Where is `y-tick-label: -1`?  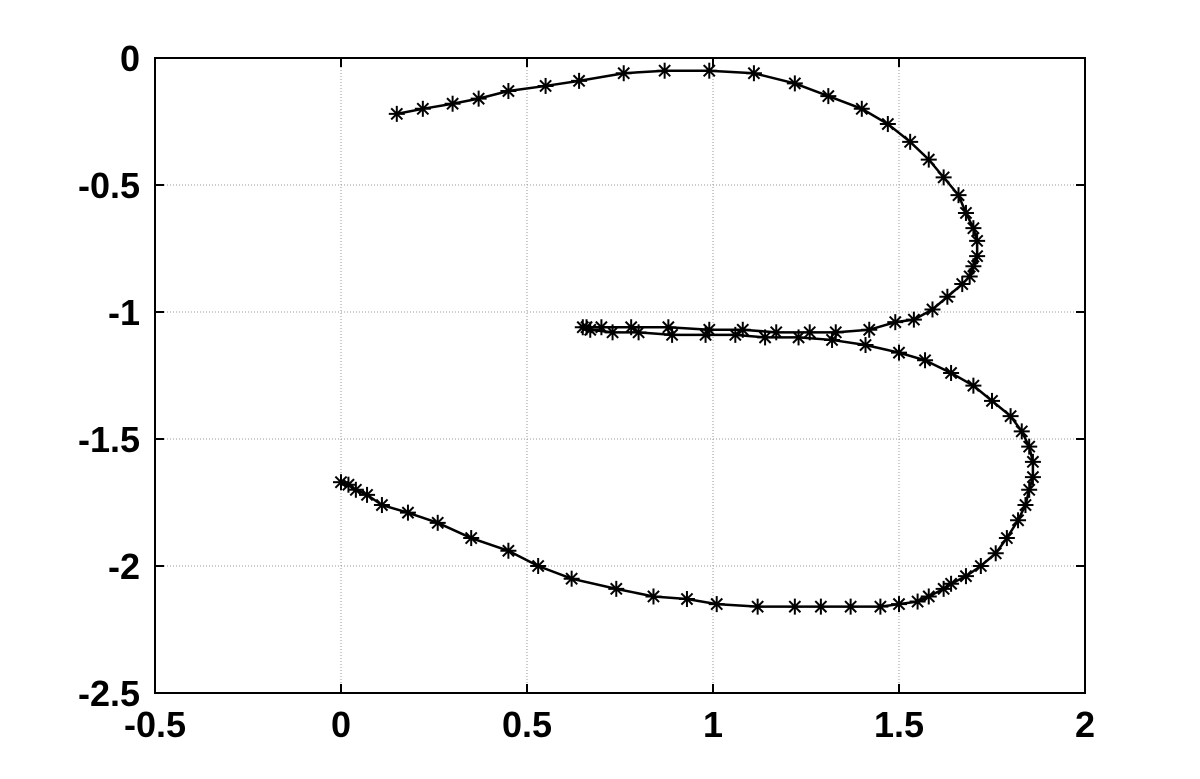 y-tick-label: -1 is located at coordinates (124, 312).